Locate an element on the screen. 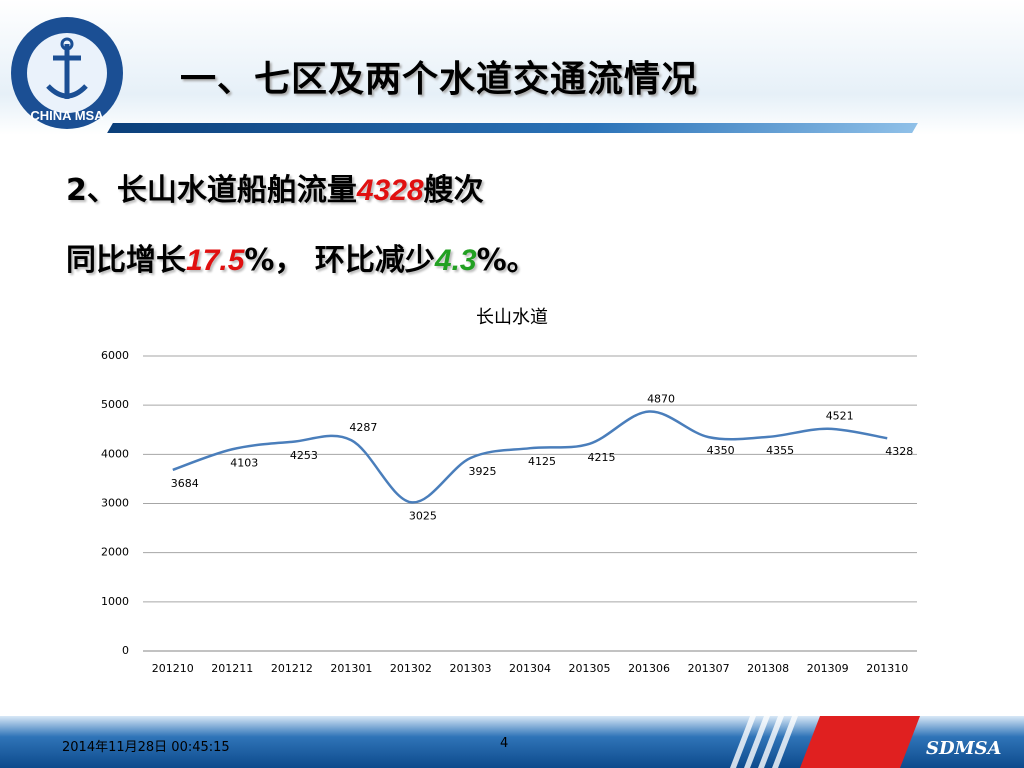  data-label: 4355 is located at coordinates (780, 450).